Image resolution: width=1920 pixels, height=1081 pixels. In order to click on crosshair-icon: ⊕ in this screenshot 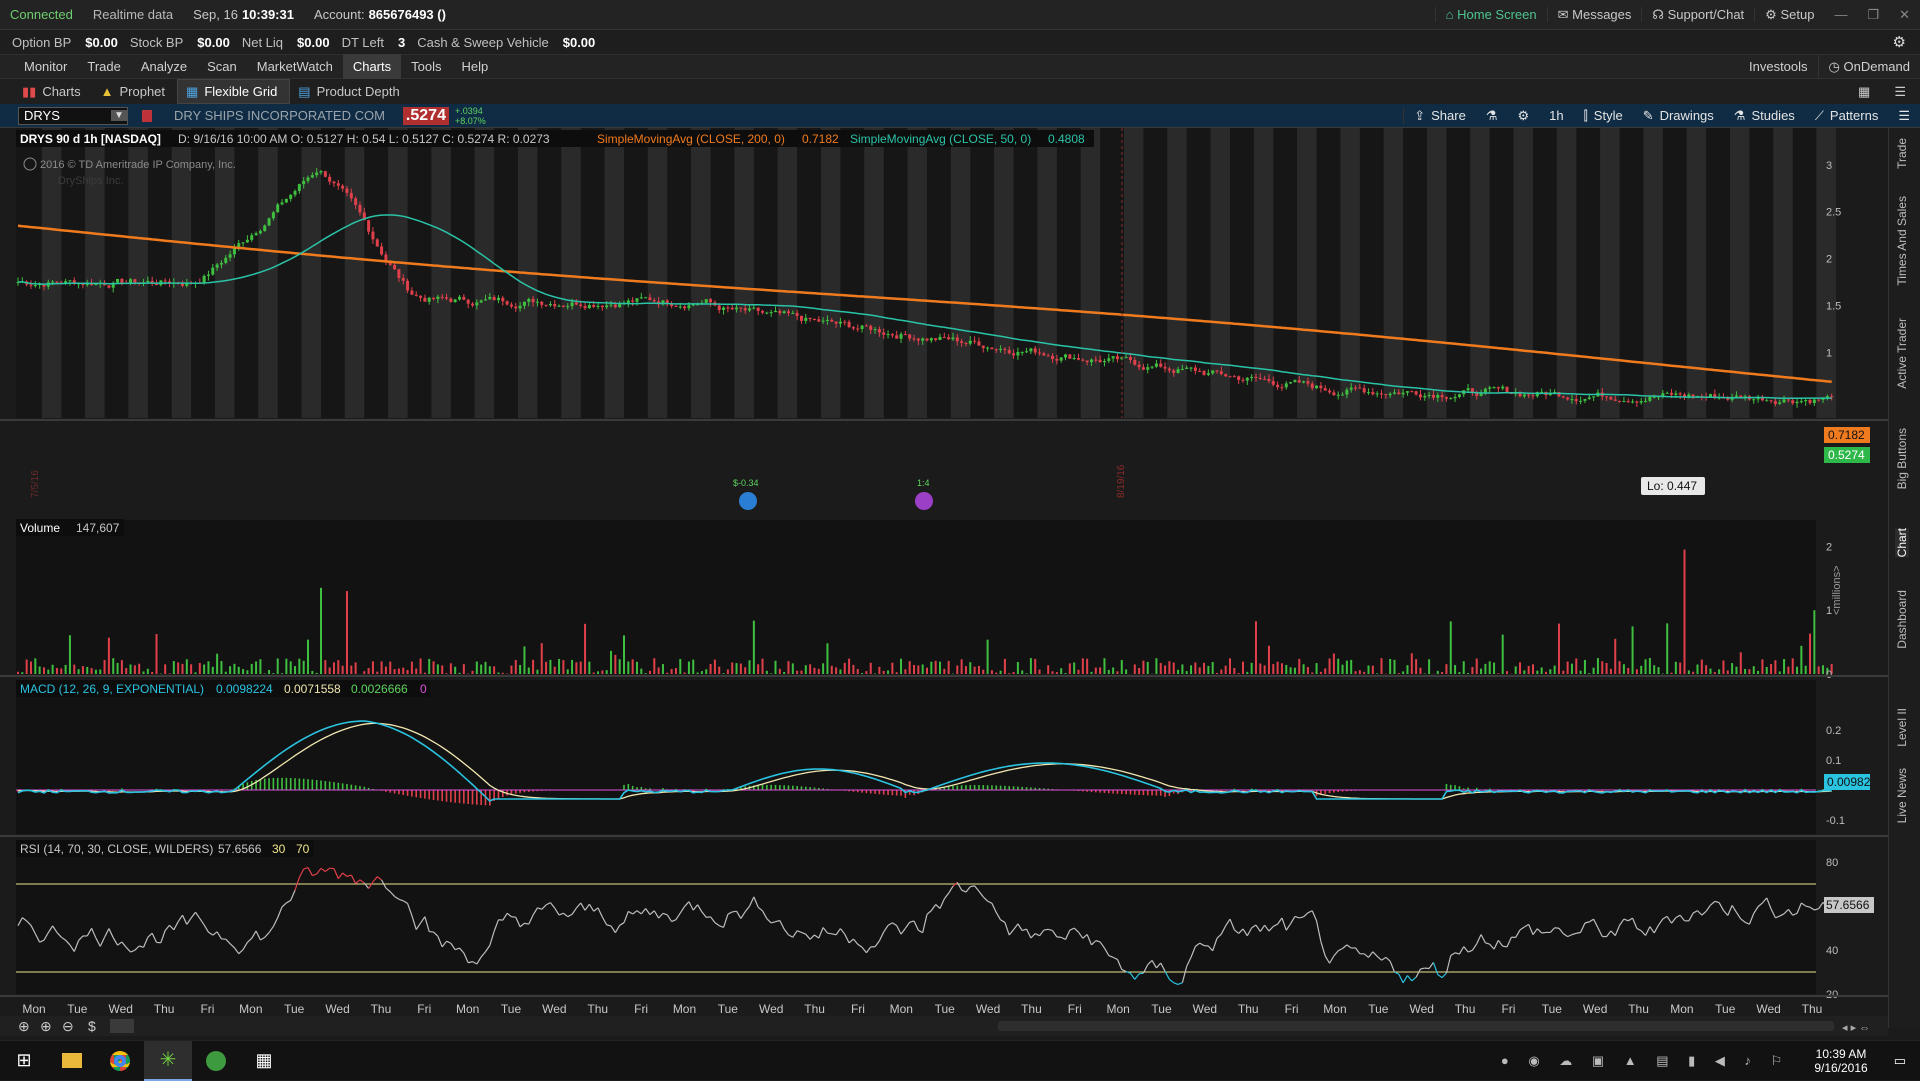, I will do `click(24, 1026)`.